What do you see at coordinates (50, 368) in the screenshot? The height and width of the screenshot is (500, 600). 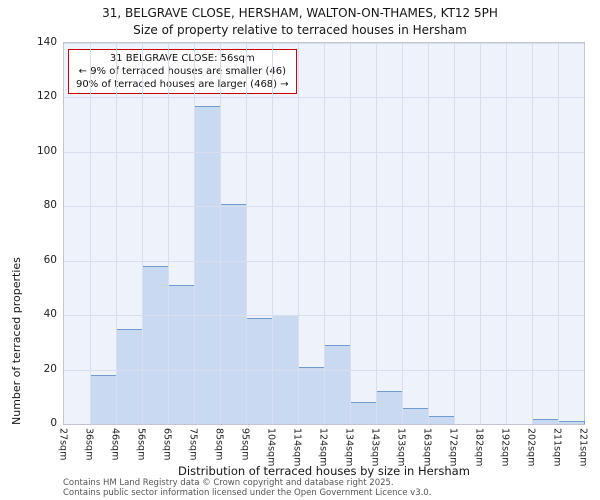 I see `y-tick-label: 20` at bounding box center [50, 368].